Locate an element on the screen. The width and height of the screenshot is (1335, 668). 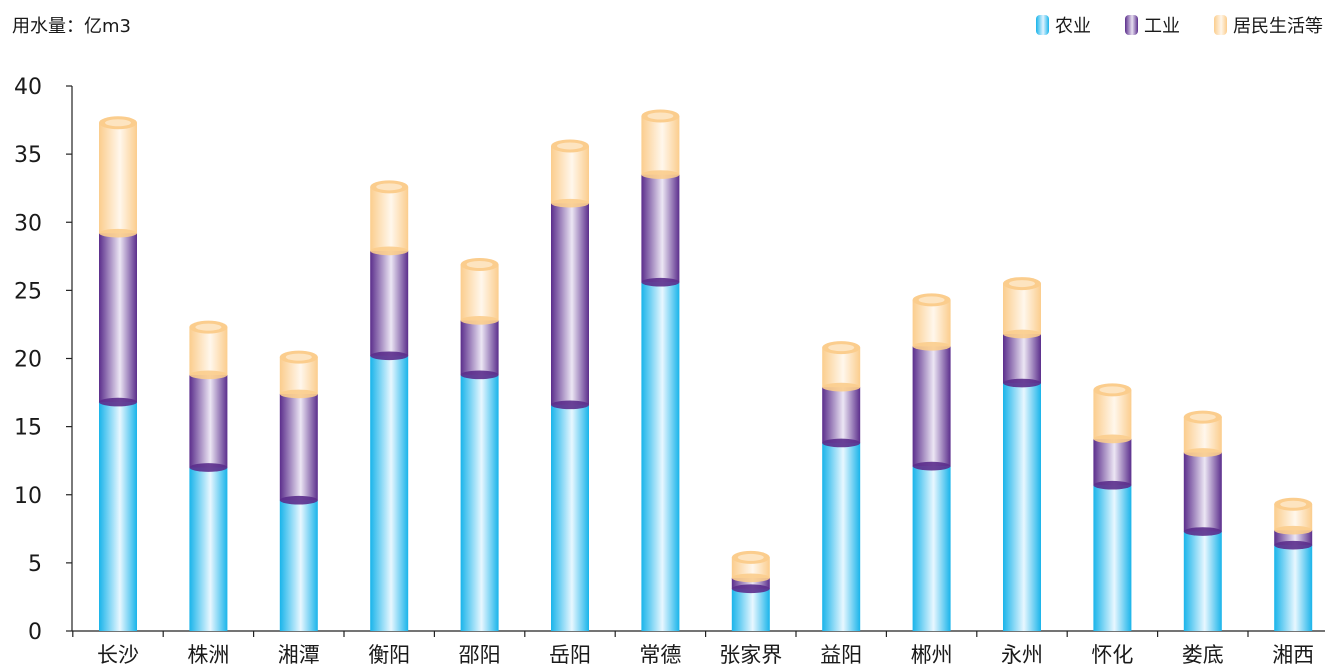
legend-label-industry: 工业 is located at coordinates (1162, 26).